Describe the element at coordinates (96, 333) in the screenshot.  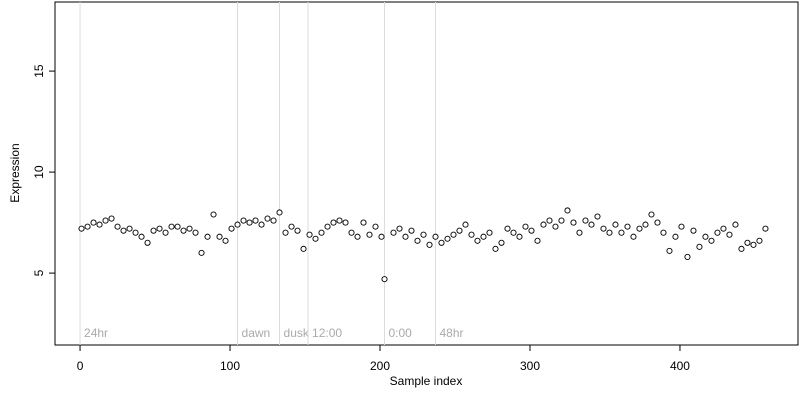
I see `annotation-label: 24hr` at that location.